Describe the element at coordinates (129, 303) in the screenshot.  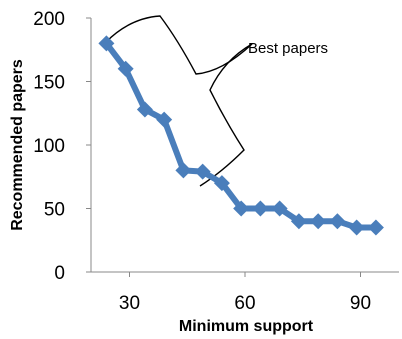
I see `x-tick-label: 30` at that location.